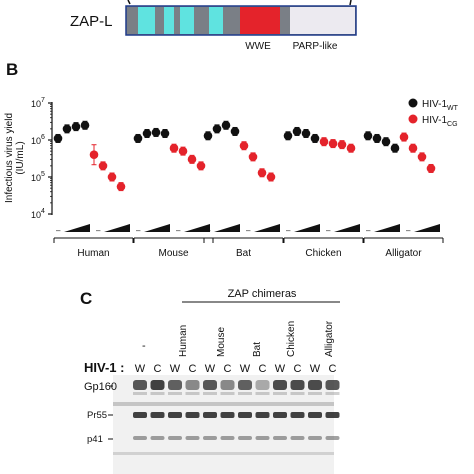  I want to click on y-tick-label: 10⁷, so click(38, 103).